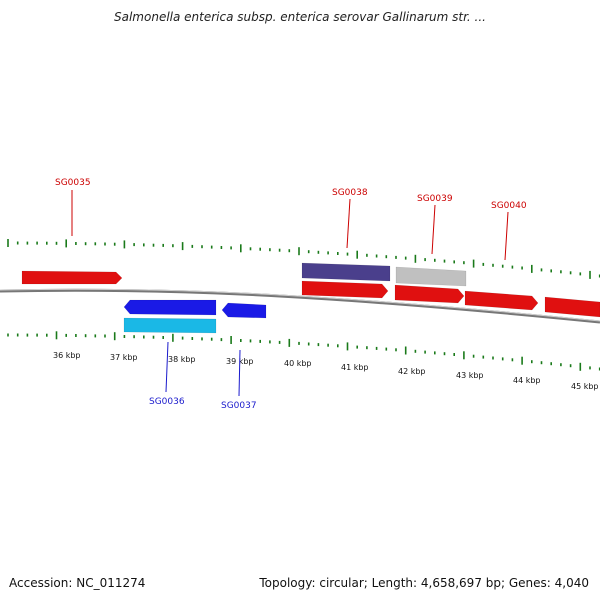  What do you see at coordinates (348, 223) in the screenshot?
I see `leader-line-sg0038` at bounding box center [348, 223].